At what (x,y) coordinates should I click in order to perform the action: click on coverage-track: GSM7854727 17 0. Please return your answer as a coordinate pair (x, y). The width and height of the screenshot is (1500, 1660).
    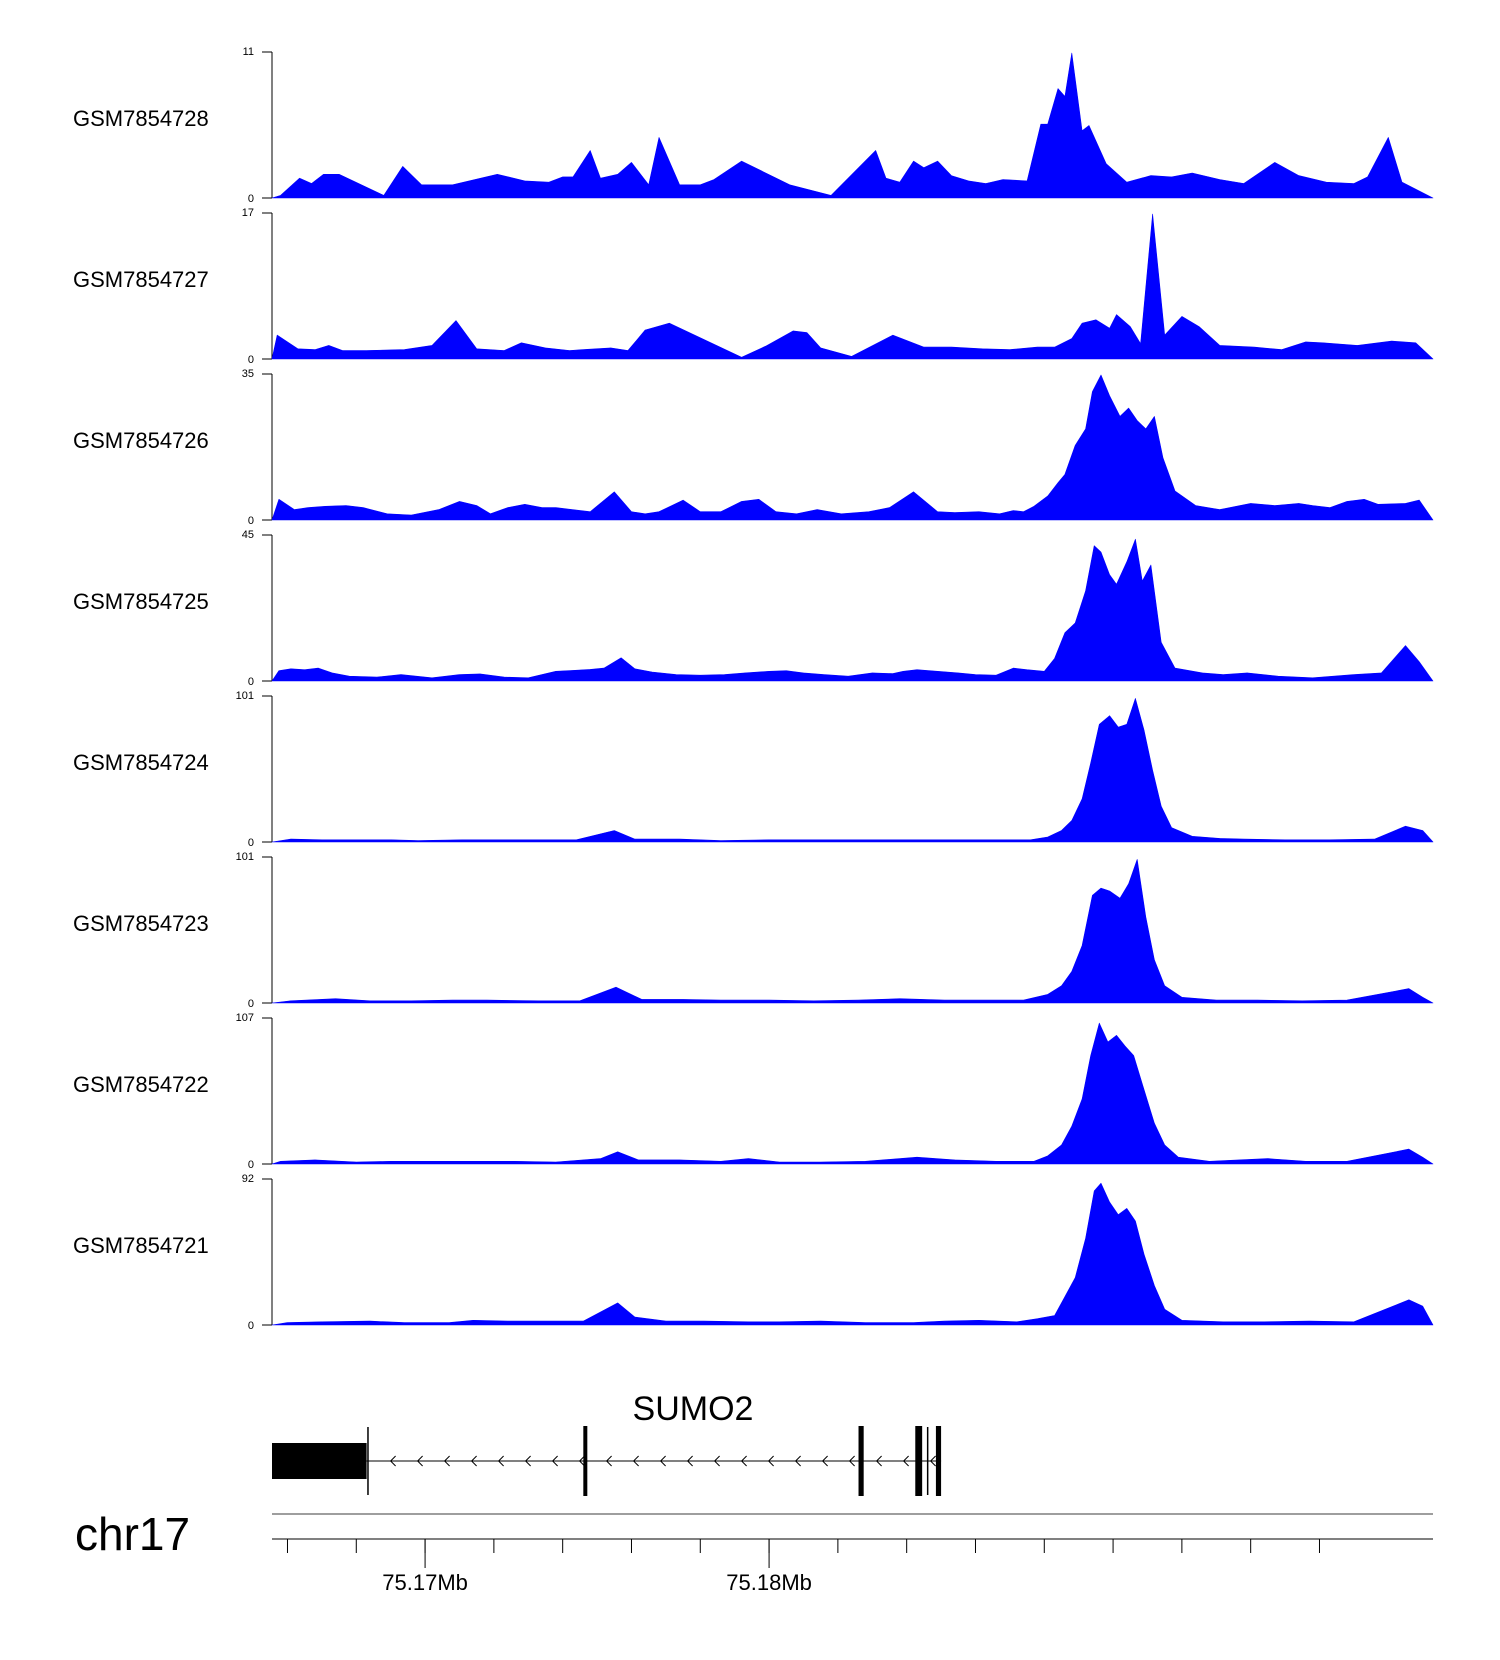
    Looking at the image, I should click on (753, 286).